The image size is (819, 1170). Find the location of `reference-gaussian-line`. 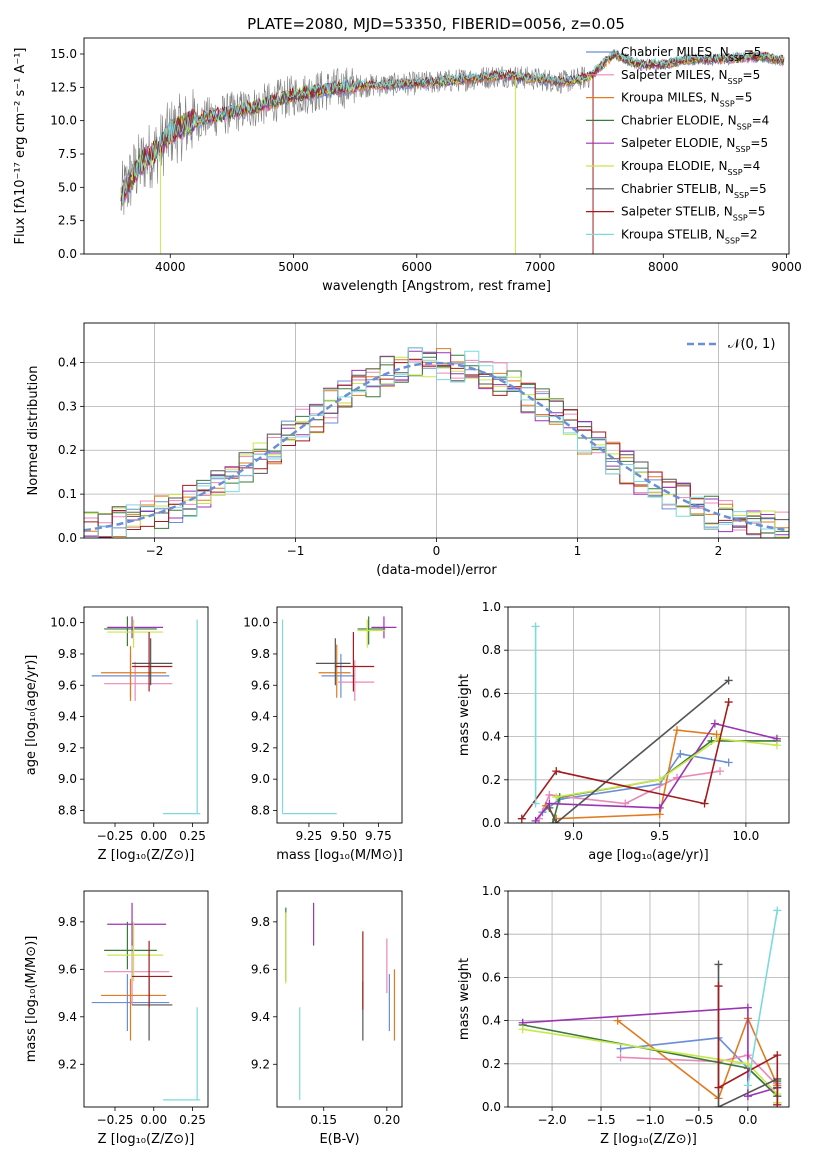

reference-gaussian-line is located at coordinates (436, 446).